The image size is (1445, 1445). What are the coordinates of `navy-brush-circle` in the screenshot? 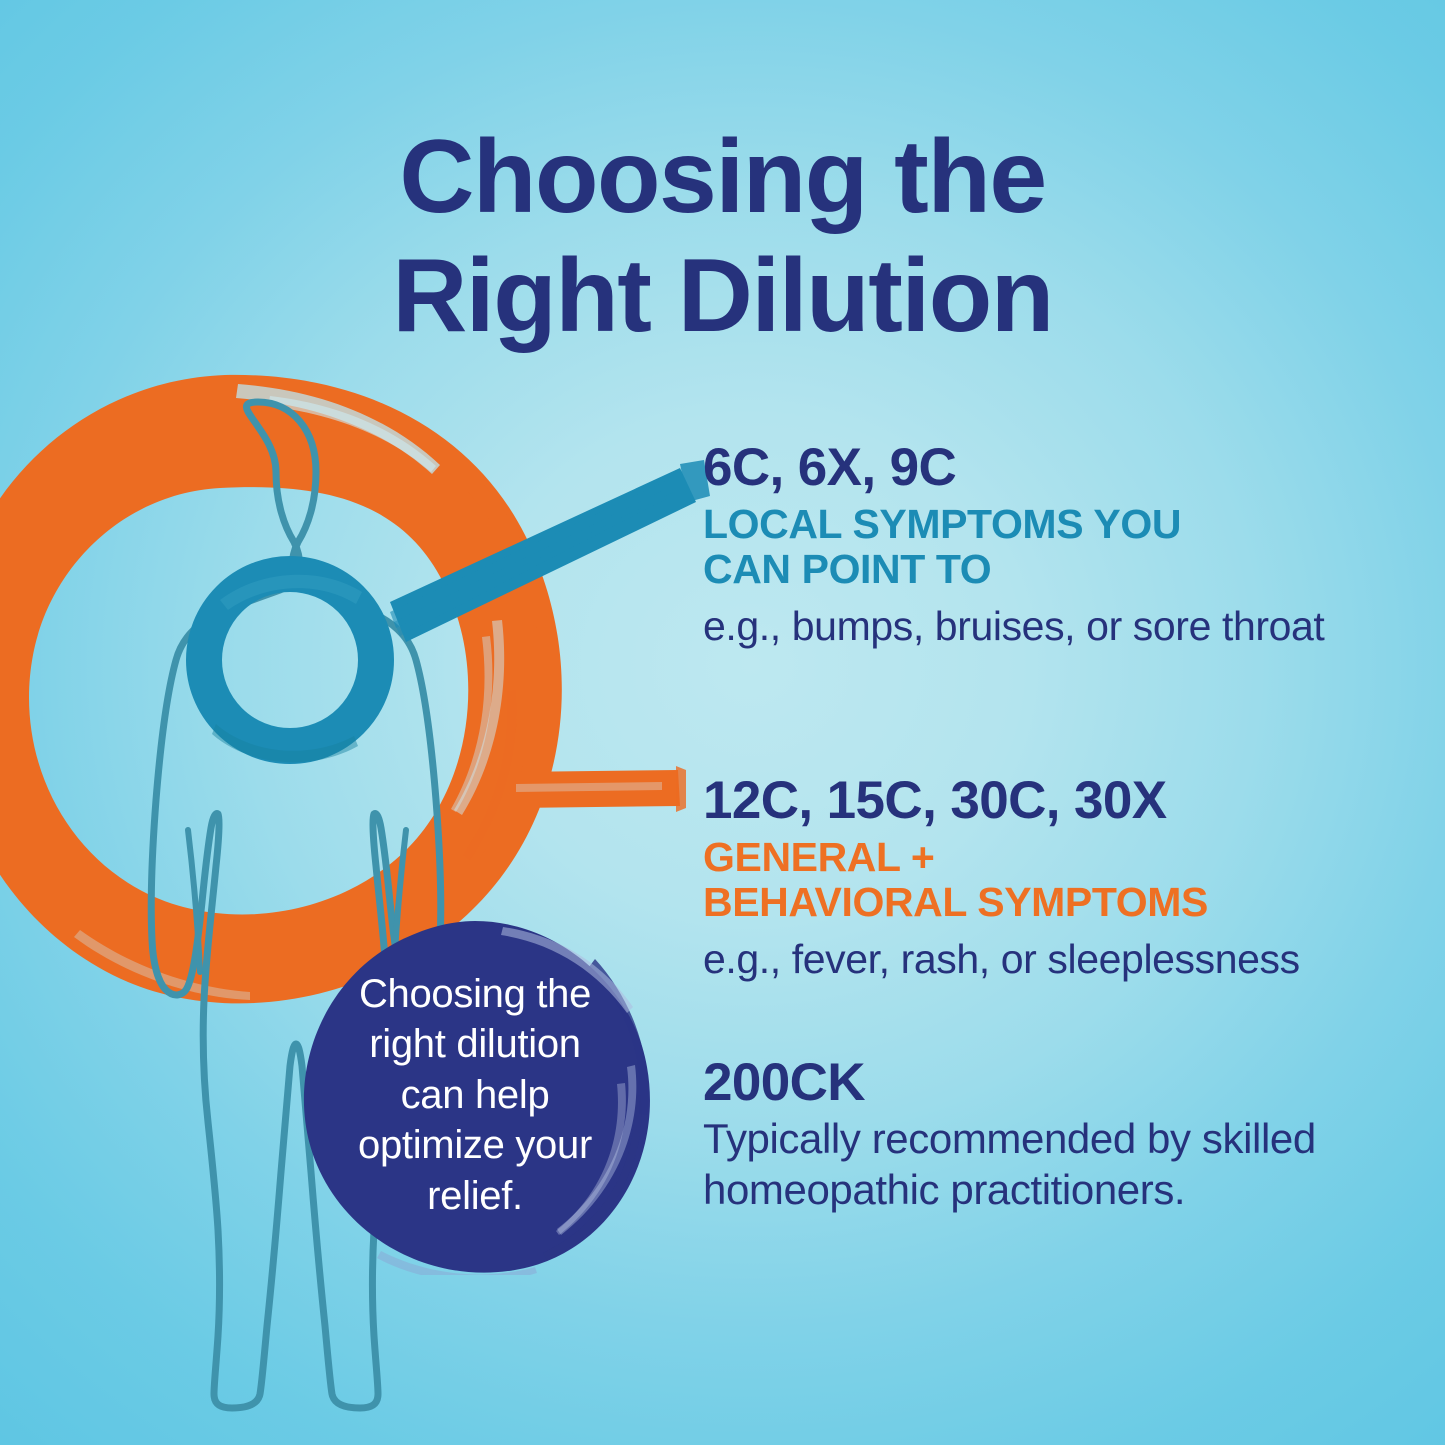 It's located at (476, 1098).